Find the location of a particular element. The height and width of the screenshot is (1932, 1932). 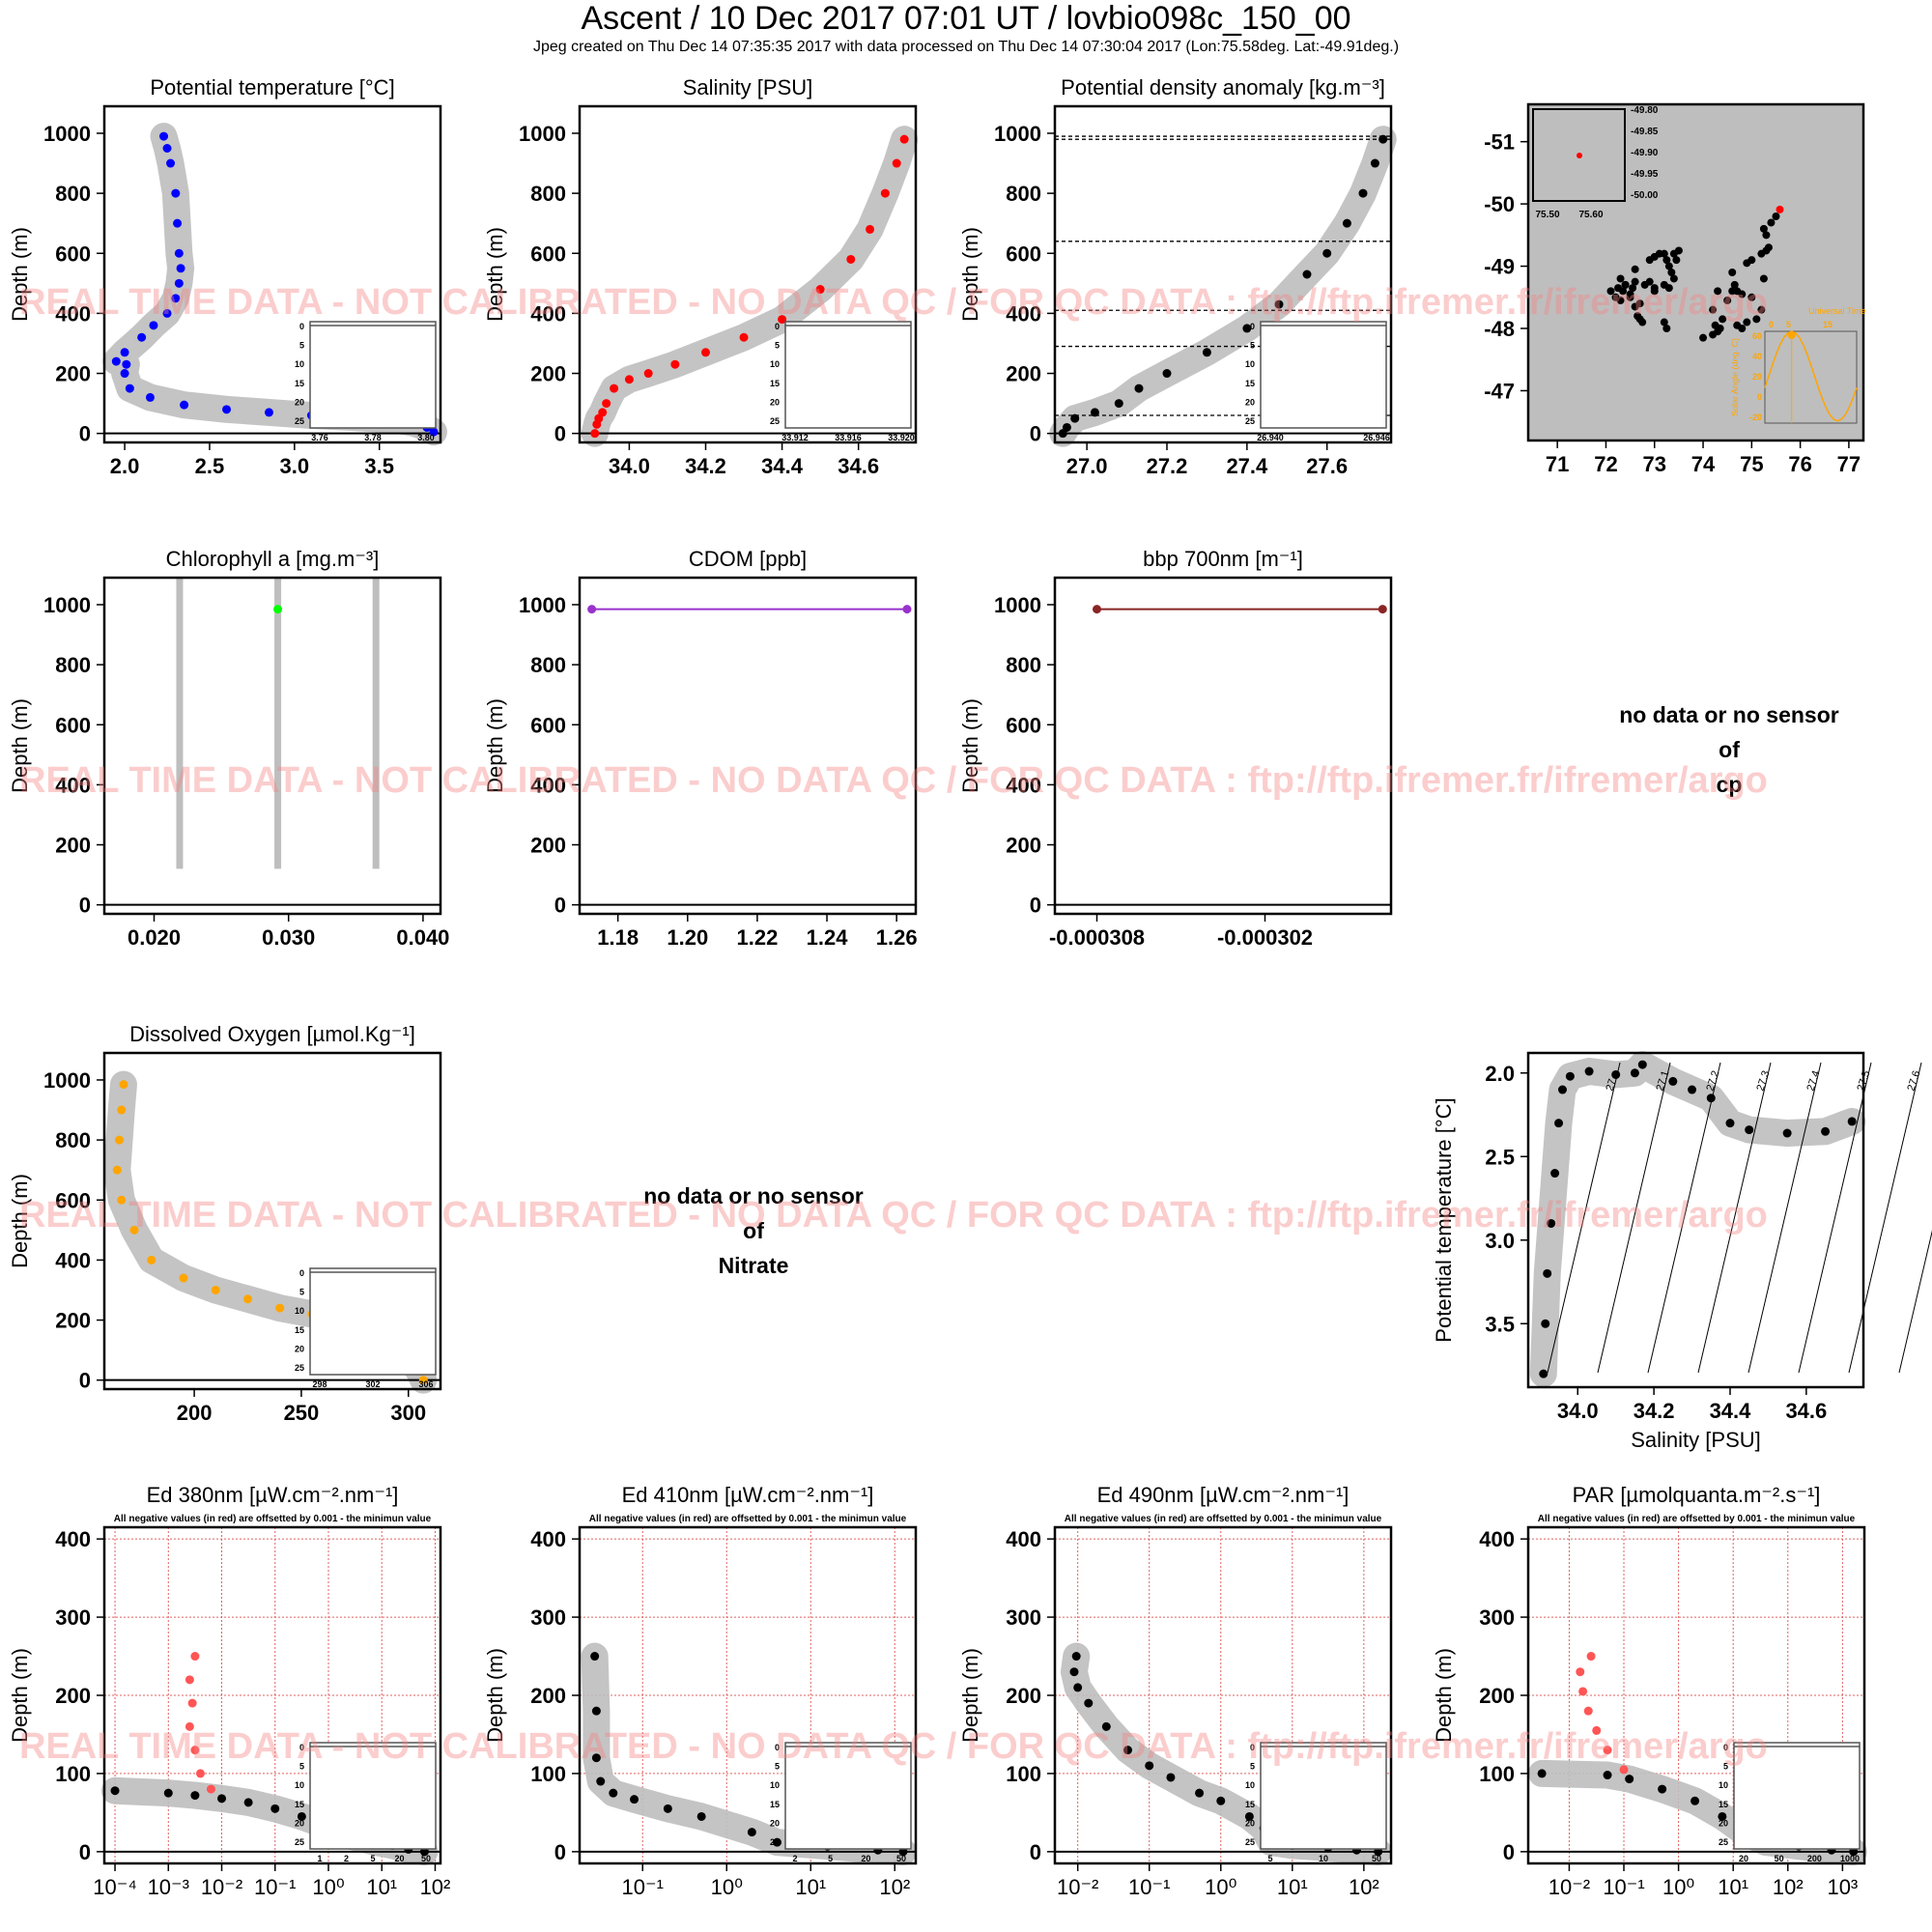

x-tick-label: 72 is located at coordinates (1605, 464).